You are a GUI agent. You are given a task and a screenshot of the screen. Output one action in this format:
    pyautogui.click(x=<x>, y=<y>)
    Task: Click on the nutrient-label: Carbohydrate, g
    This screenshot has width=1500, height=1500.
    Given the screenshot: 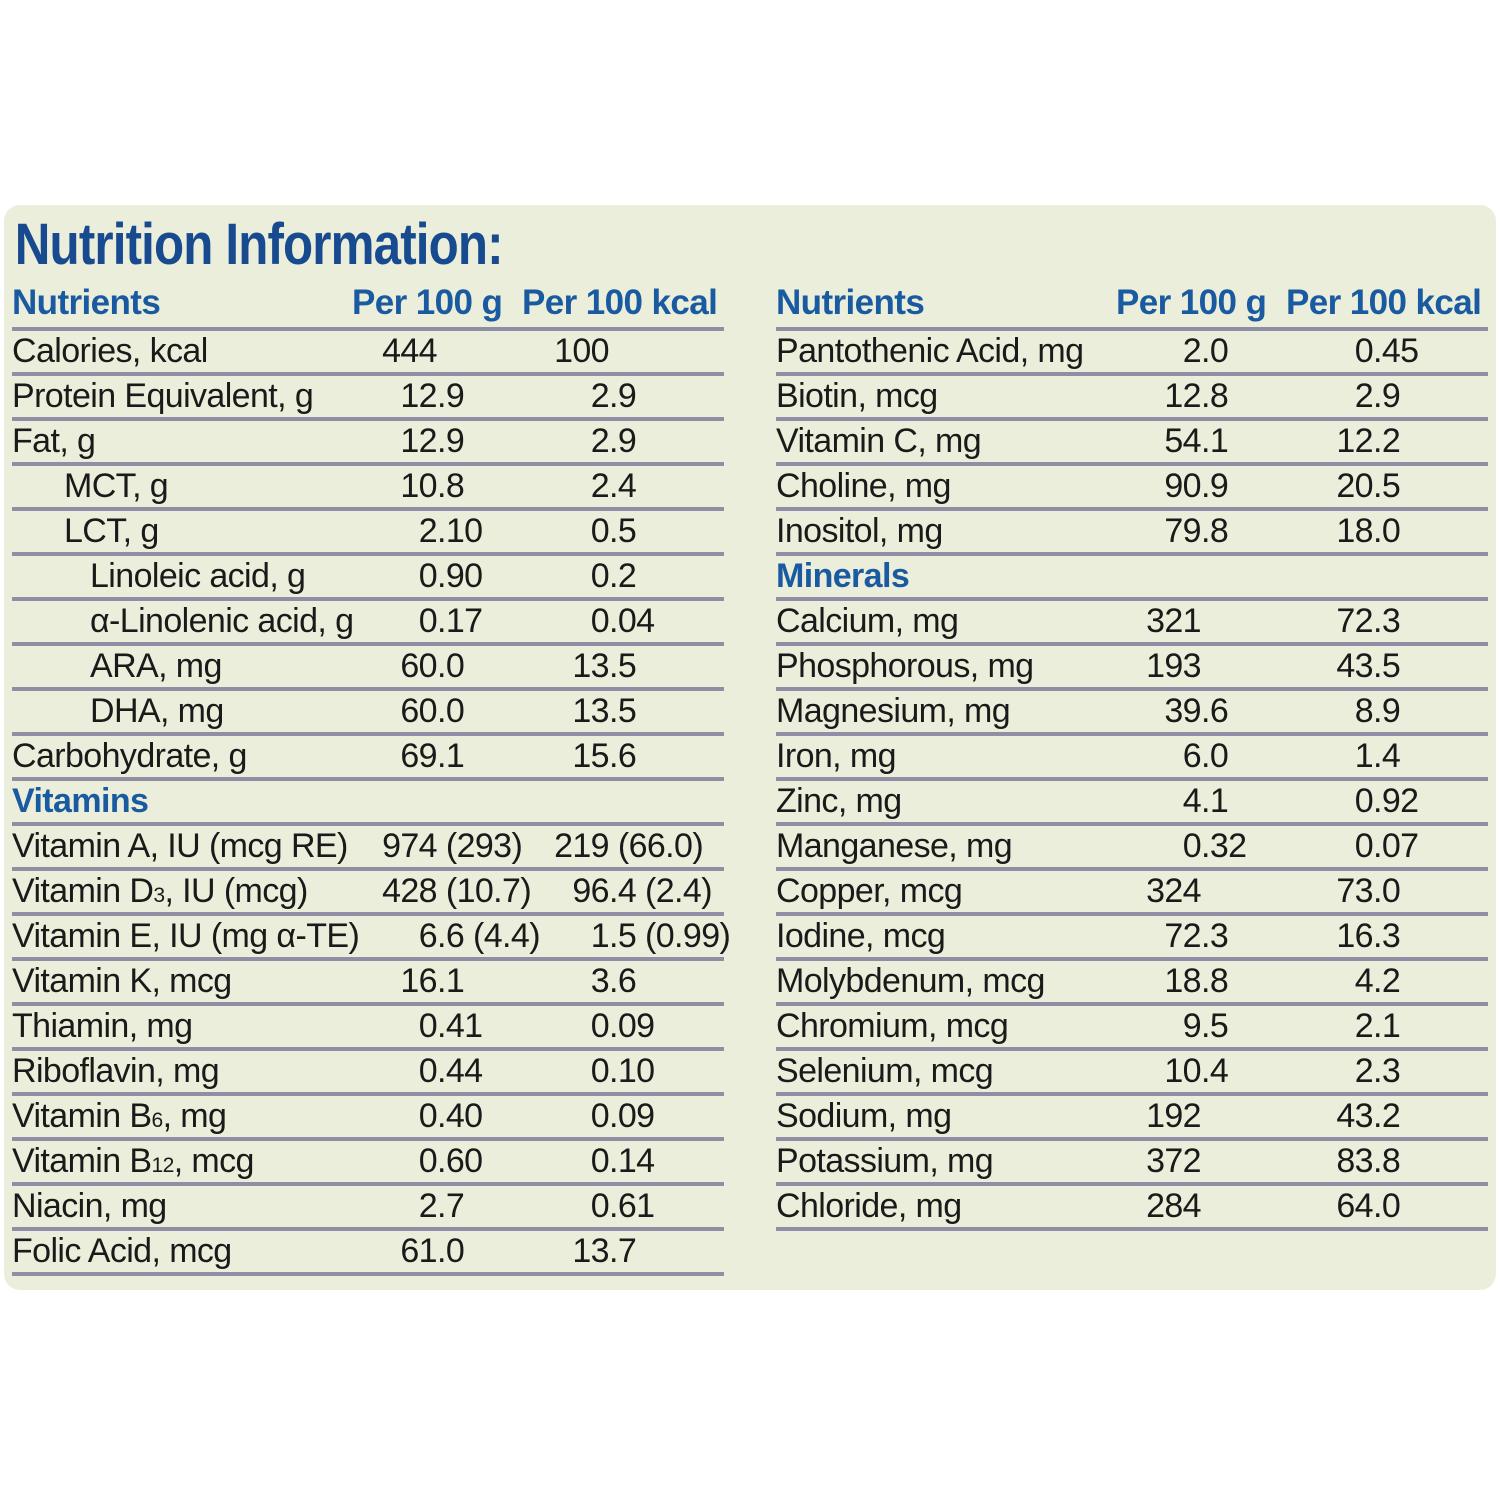 What is the action you would take?
    pyautogui.click(x=129, y=756)
    